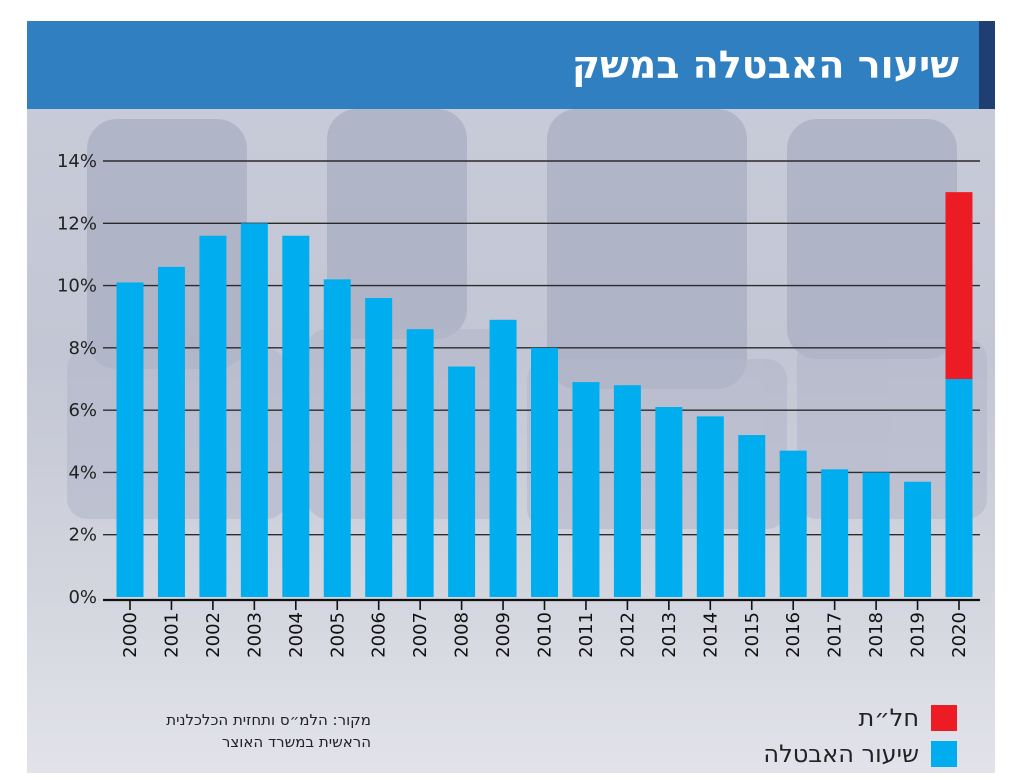 The width and height of the screenshot is (1024, 781). What do you see at coordinates (918, 635) in the screenshot?
I see `x-tick-label: 2019` at bounding box center [918, 635].